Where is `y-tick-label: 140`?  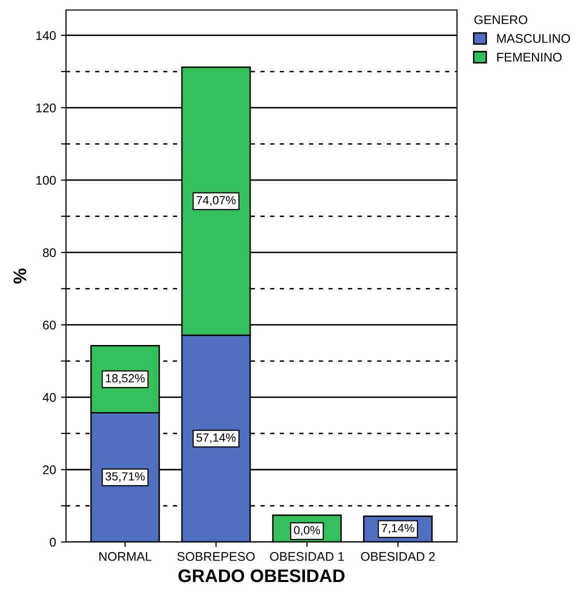
y-tick-label: 140 is located at coordinates (46, 35).